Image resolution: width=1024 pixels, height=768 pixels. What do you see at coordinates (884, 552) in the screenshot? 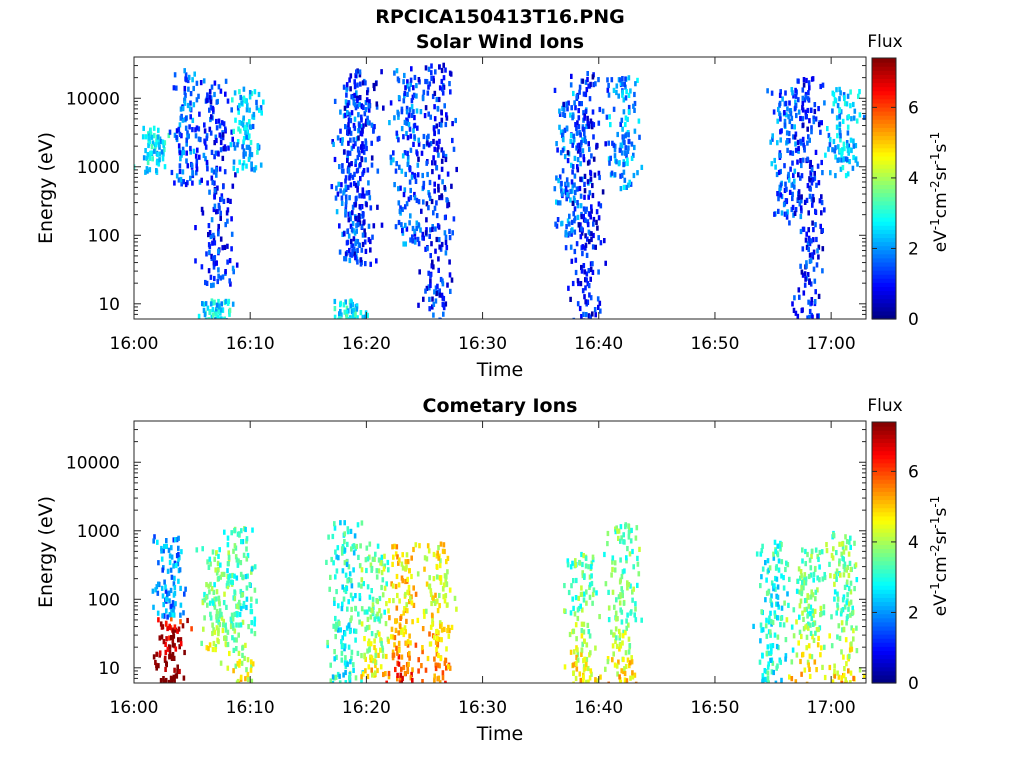
I see `colorbar-frame` at bounding box center [884, 552].